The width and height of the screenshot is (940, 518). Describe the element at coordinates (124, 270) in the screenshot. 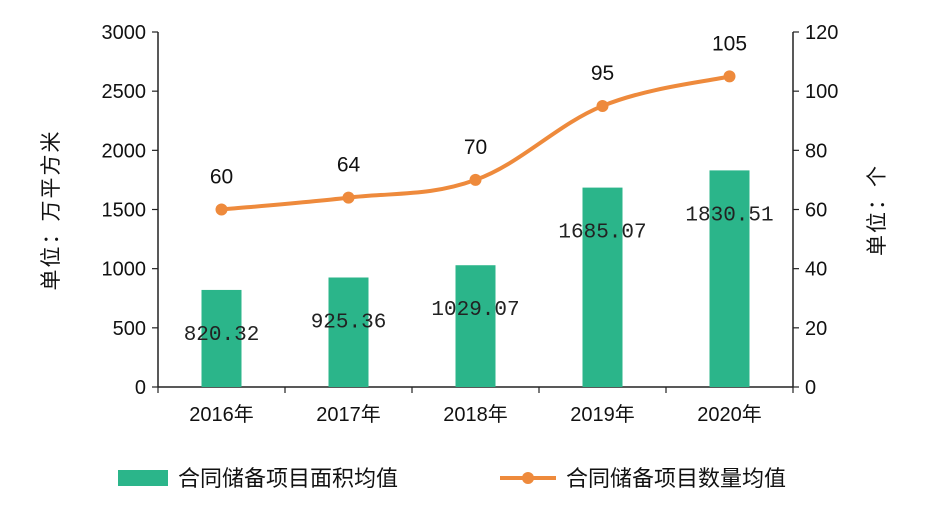

I see `y-tick-label-left: 1000` at that location.